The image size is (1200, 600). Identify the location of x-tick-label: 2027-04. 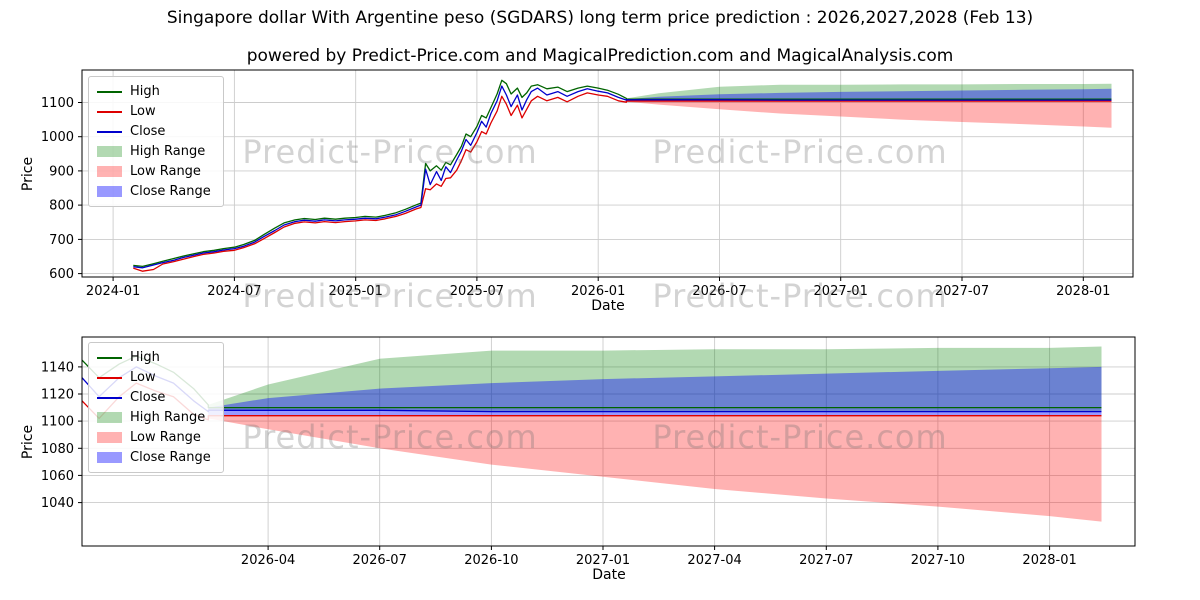
(714, 560).